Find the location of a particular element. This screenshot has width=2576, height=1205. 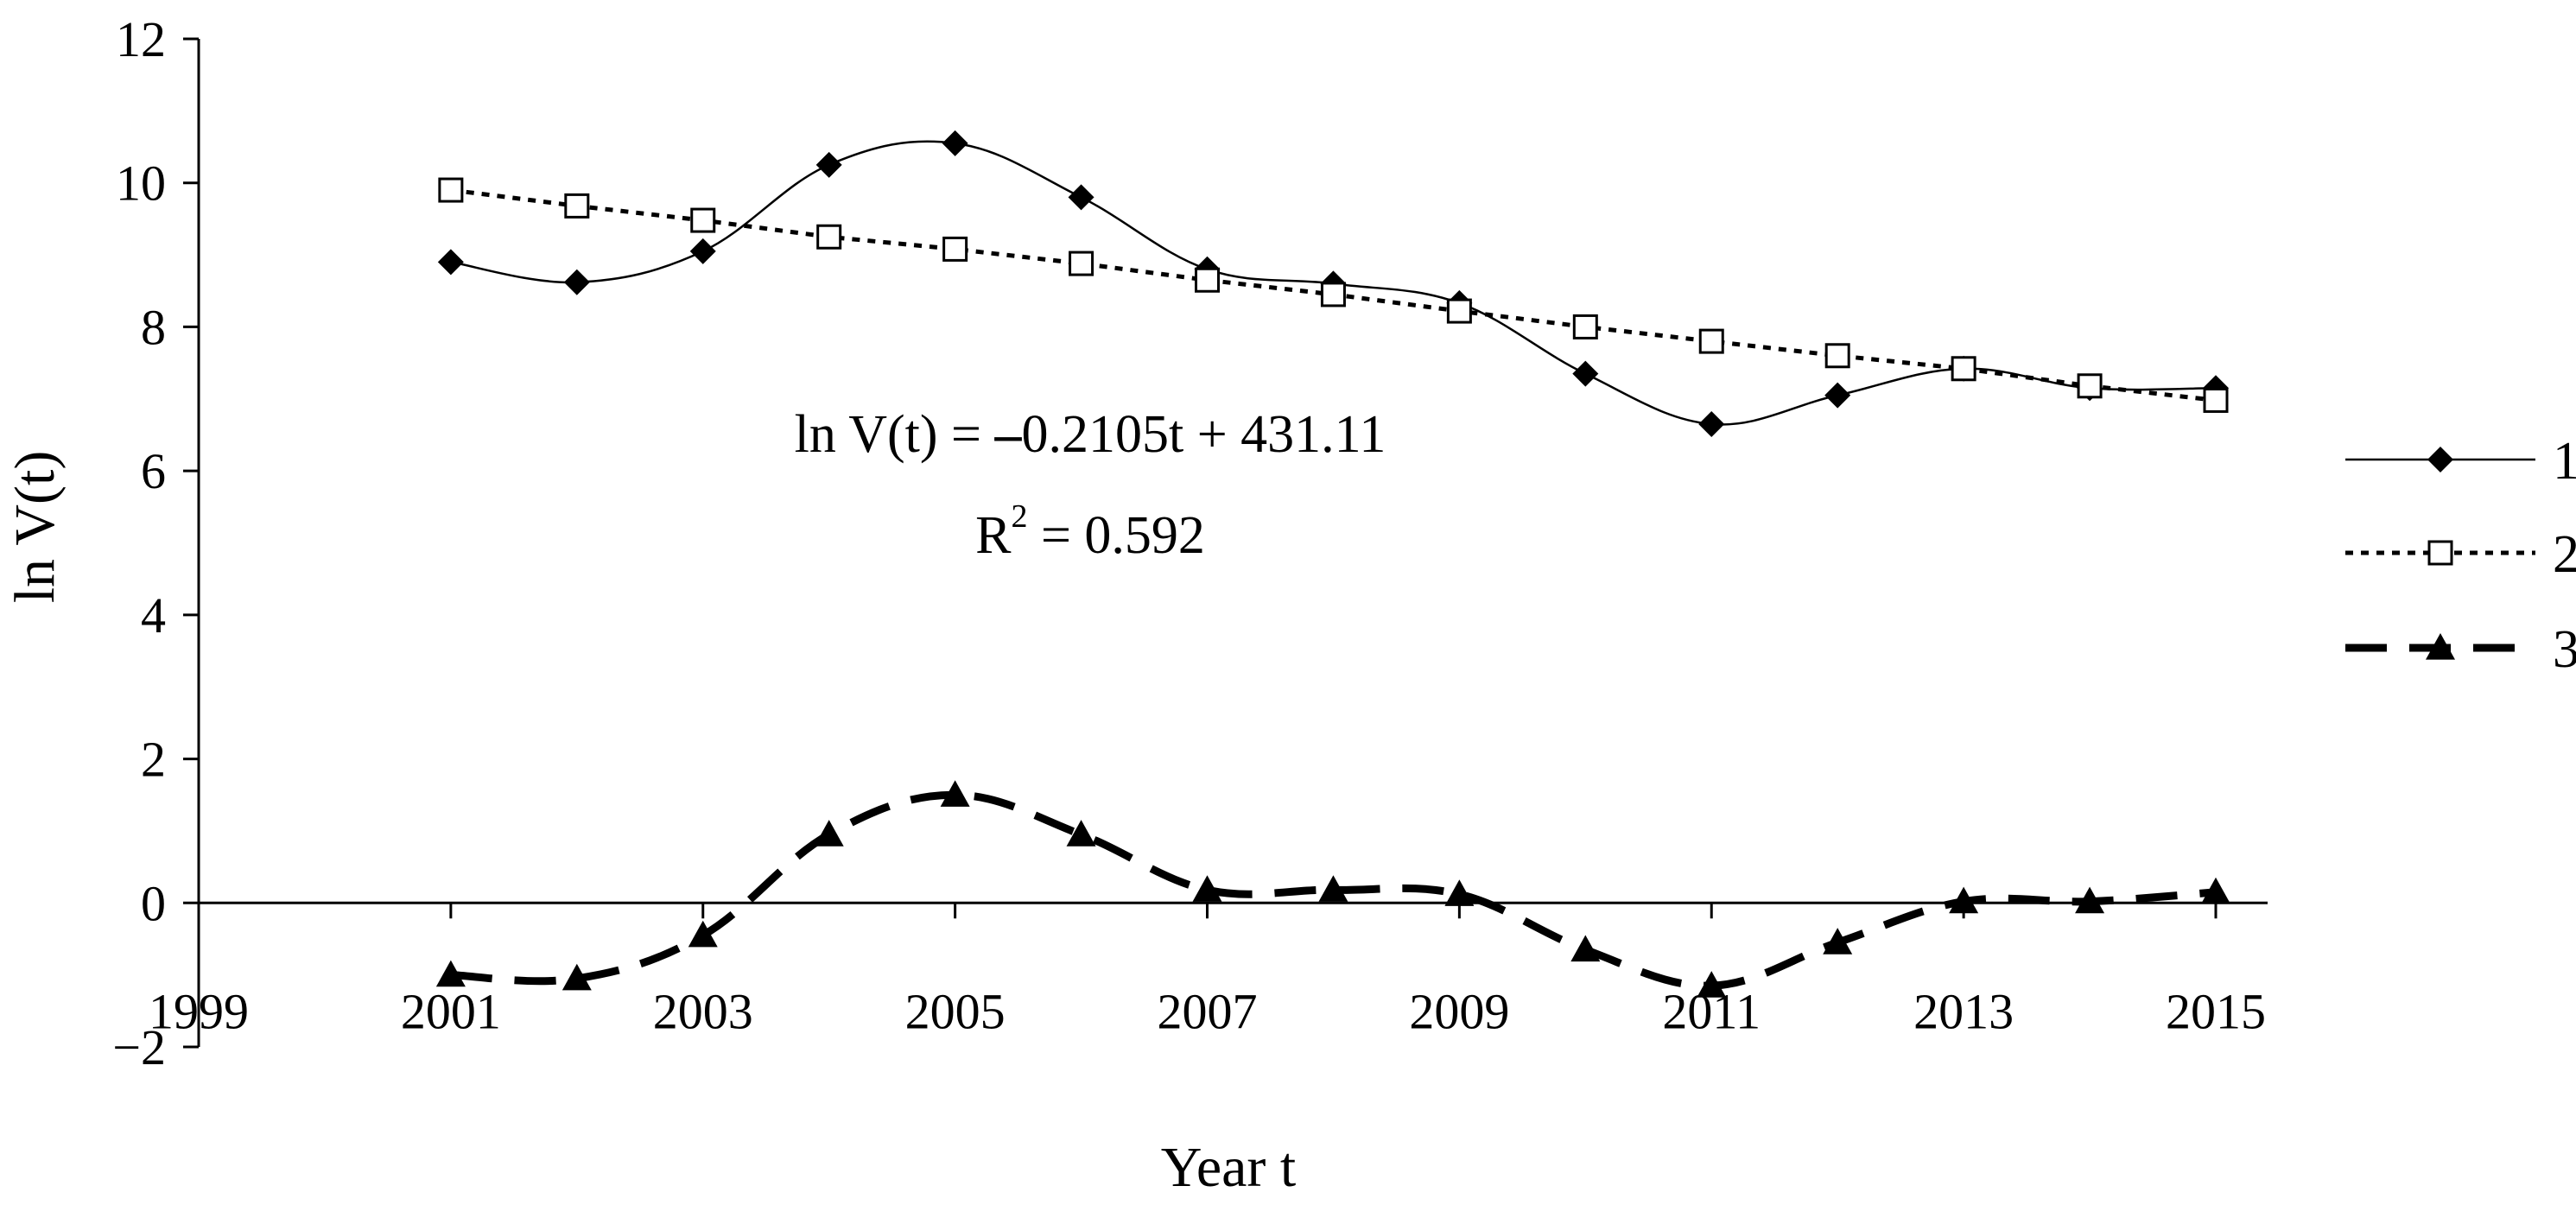

x-axis-title: Year t is located at coordinates (1228, 1168).